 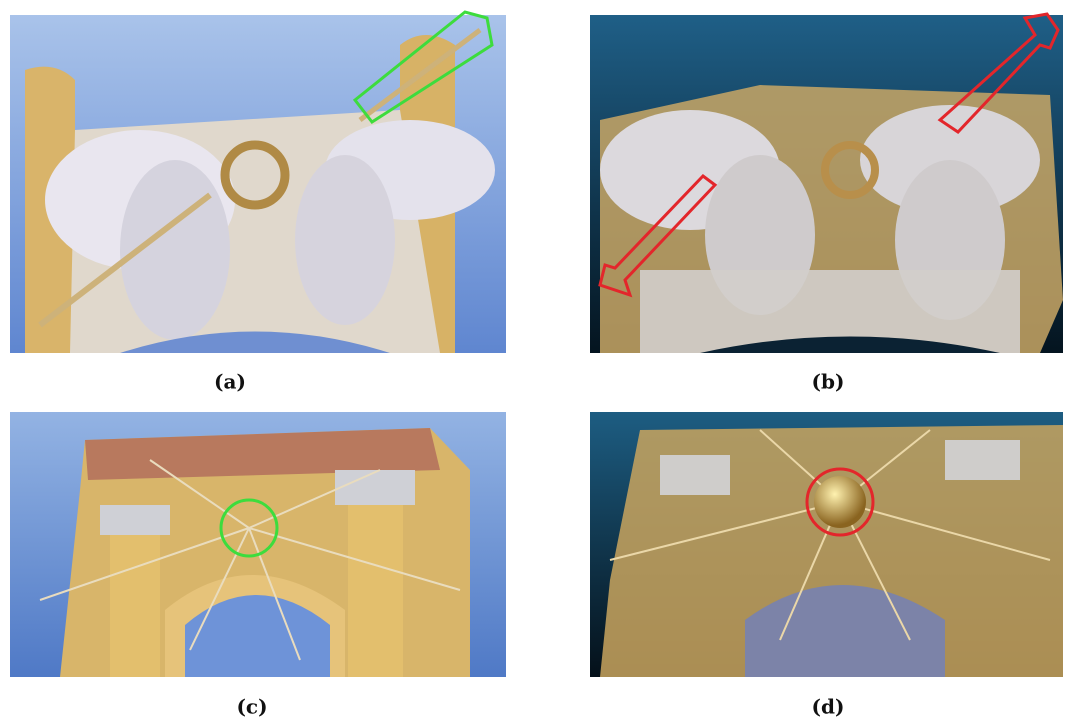 I want to click on caption: (d), so click(x=828, y=707).